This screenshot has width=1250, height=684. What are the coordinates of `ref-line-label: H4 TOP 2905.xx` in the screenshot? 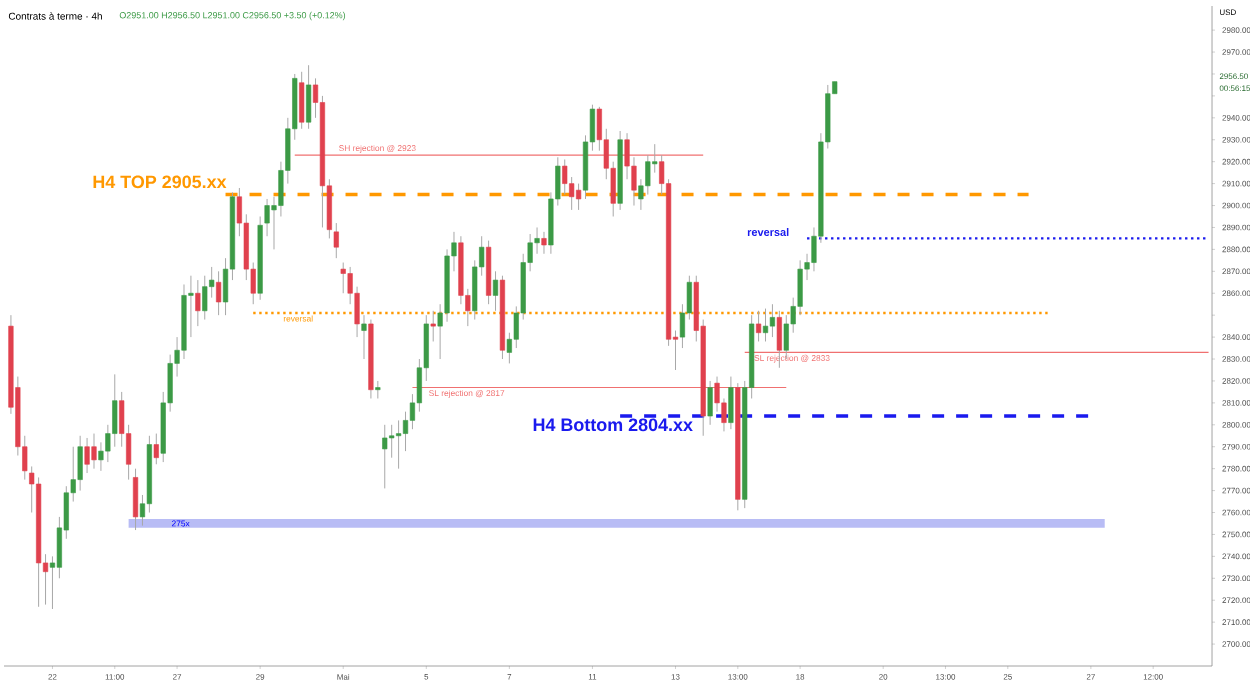 It's located at (160, 182).